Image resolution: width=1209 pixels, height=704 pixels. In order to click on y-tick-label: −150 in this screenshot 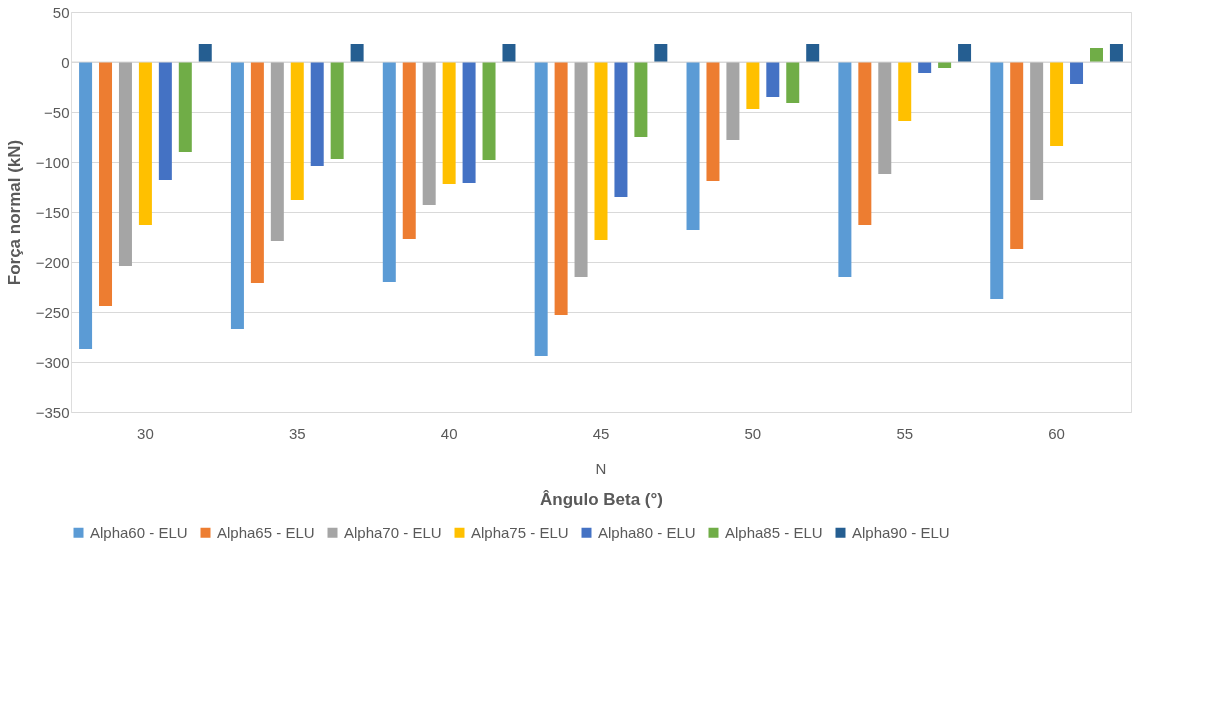, I will do `click(52, 212)`.